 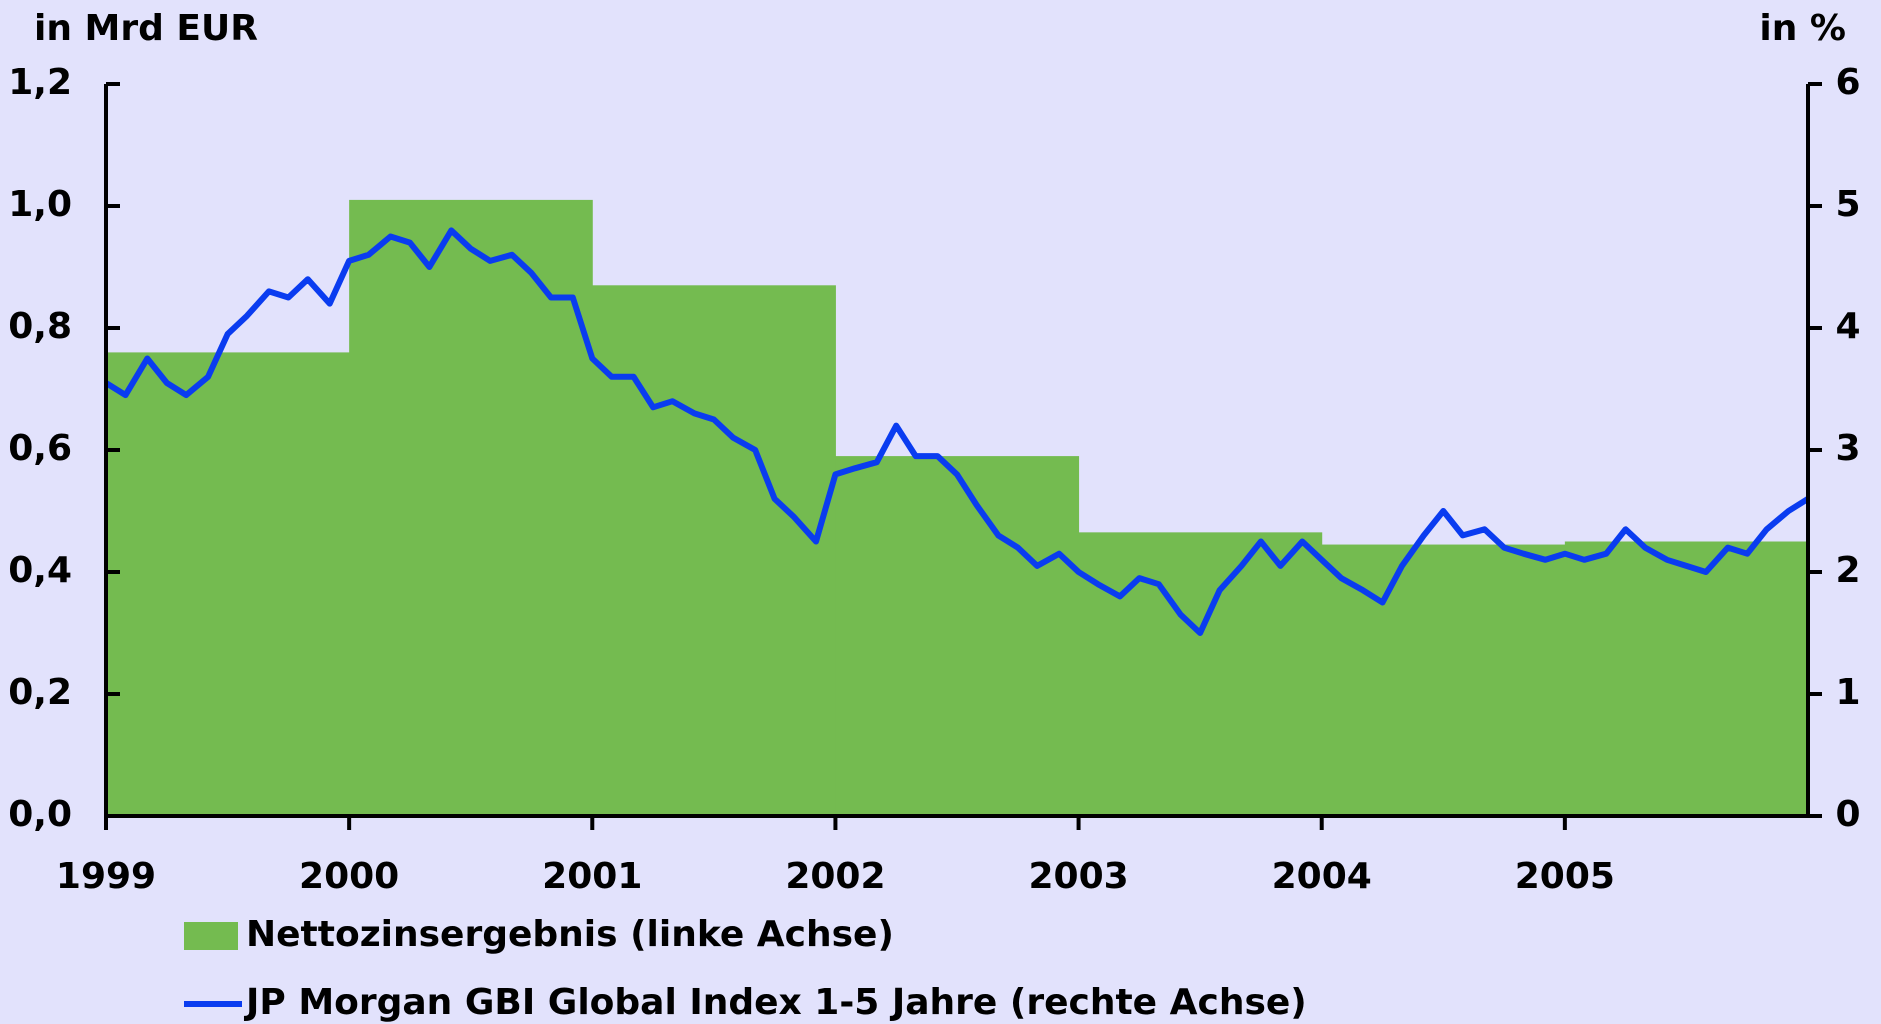 I want to click on y2-tick-label: 1, so click(x=1847, y=692).